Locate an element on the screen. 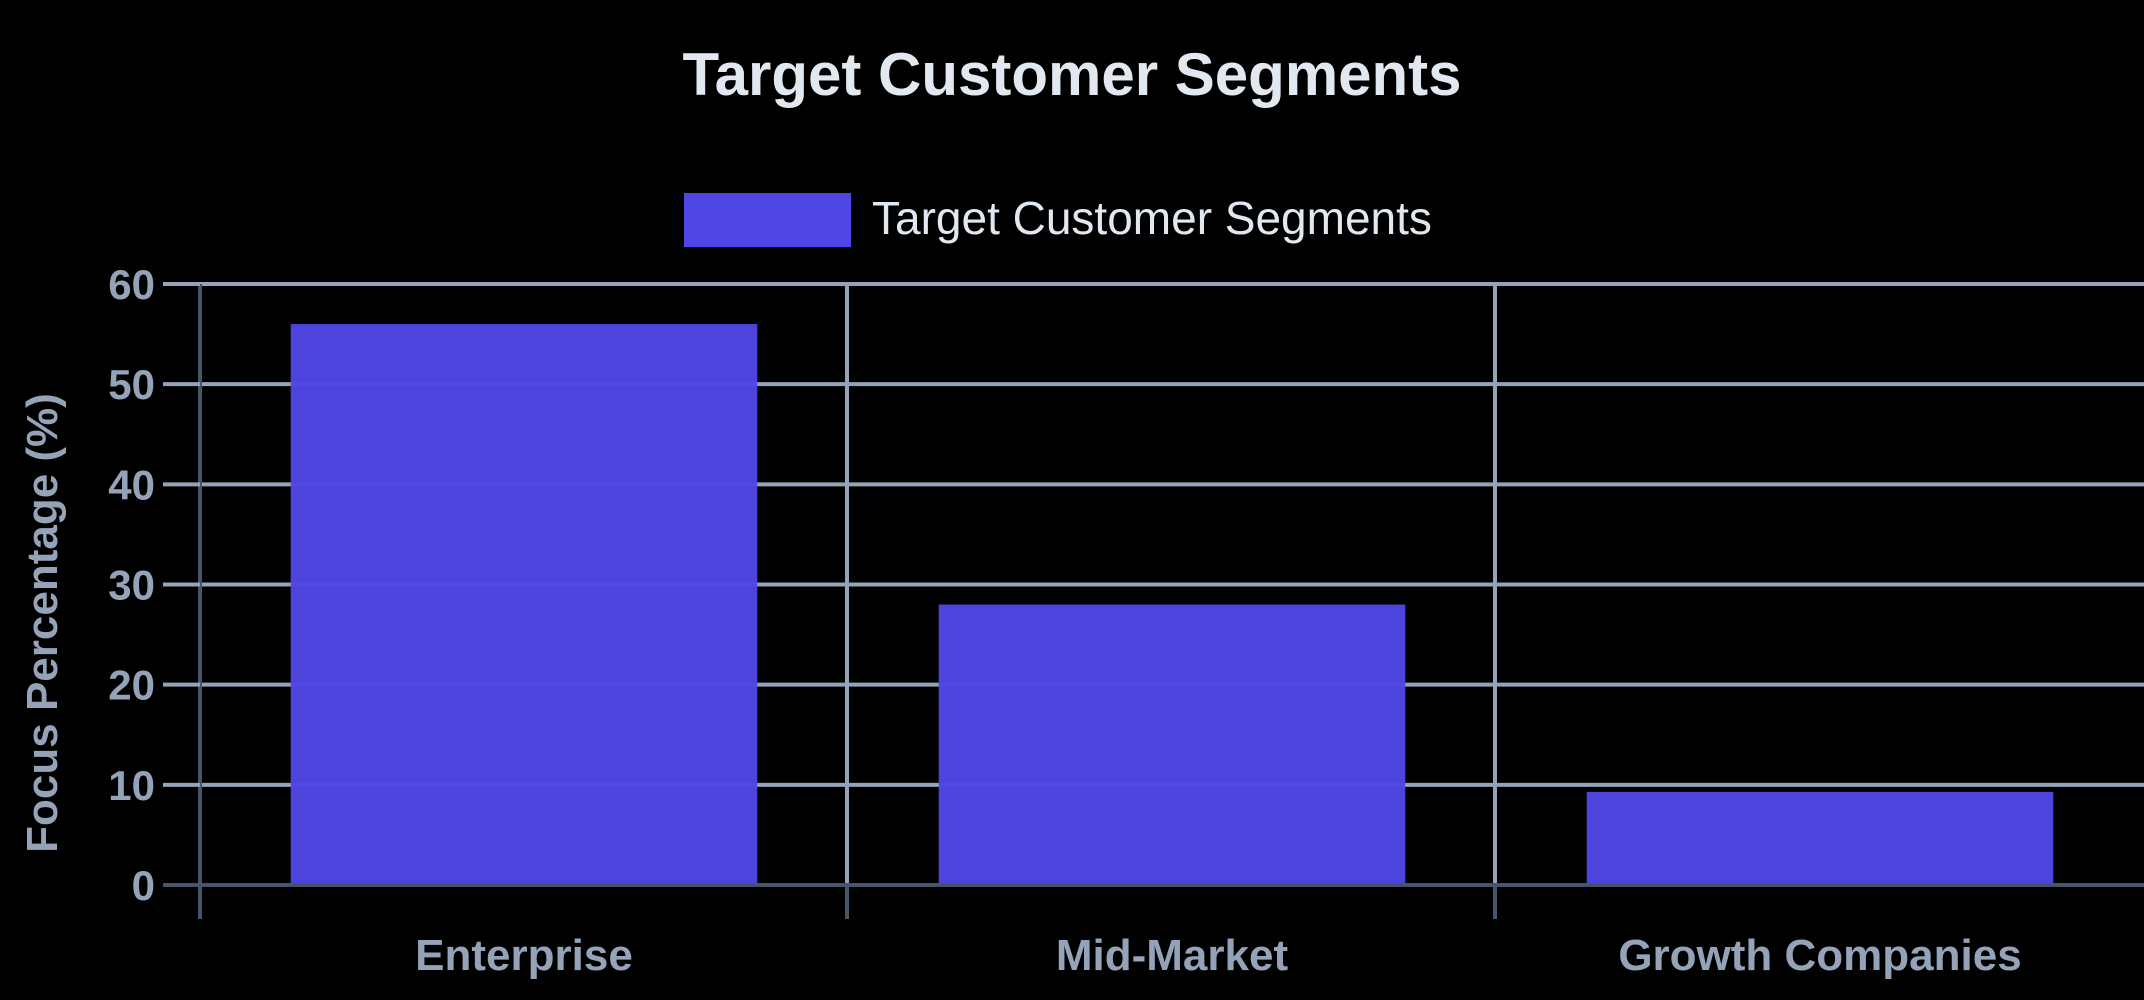 The image size is (2144, 1000). y-axis-ticks: 0 10 20 30 40 50 60 is located at coordinates (154, 585).